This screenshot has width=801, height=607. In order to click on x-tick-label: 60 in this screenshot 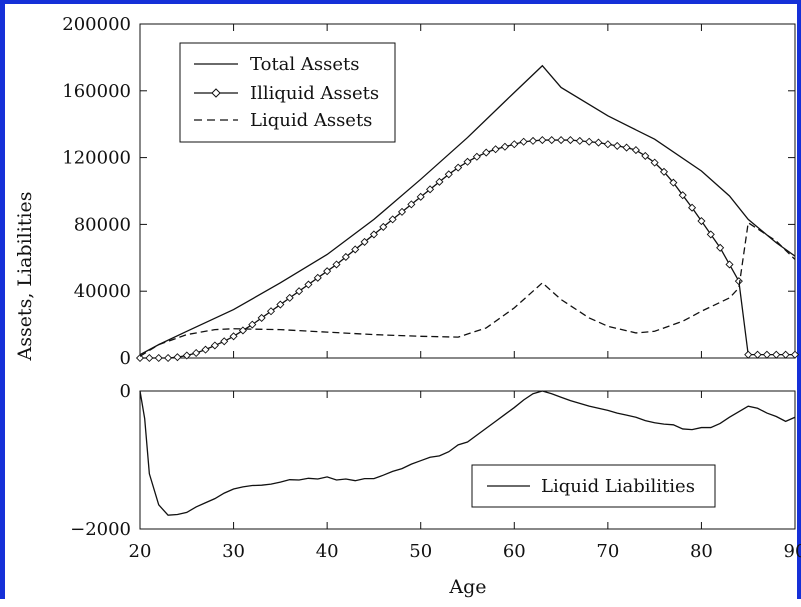, I will do `click(514, 551)`.